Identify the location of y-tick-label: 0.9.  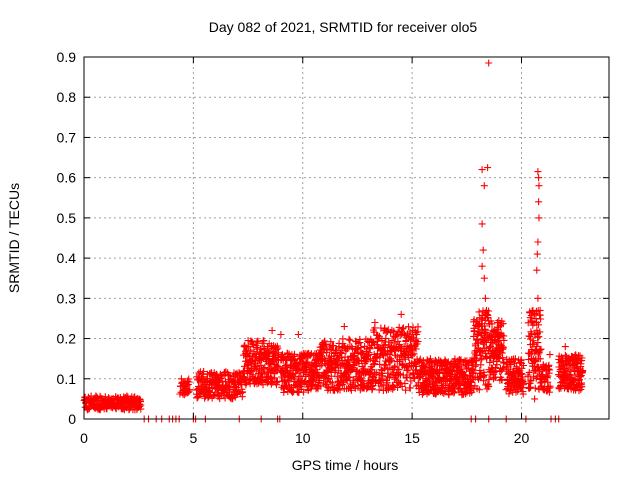
(67, 57).